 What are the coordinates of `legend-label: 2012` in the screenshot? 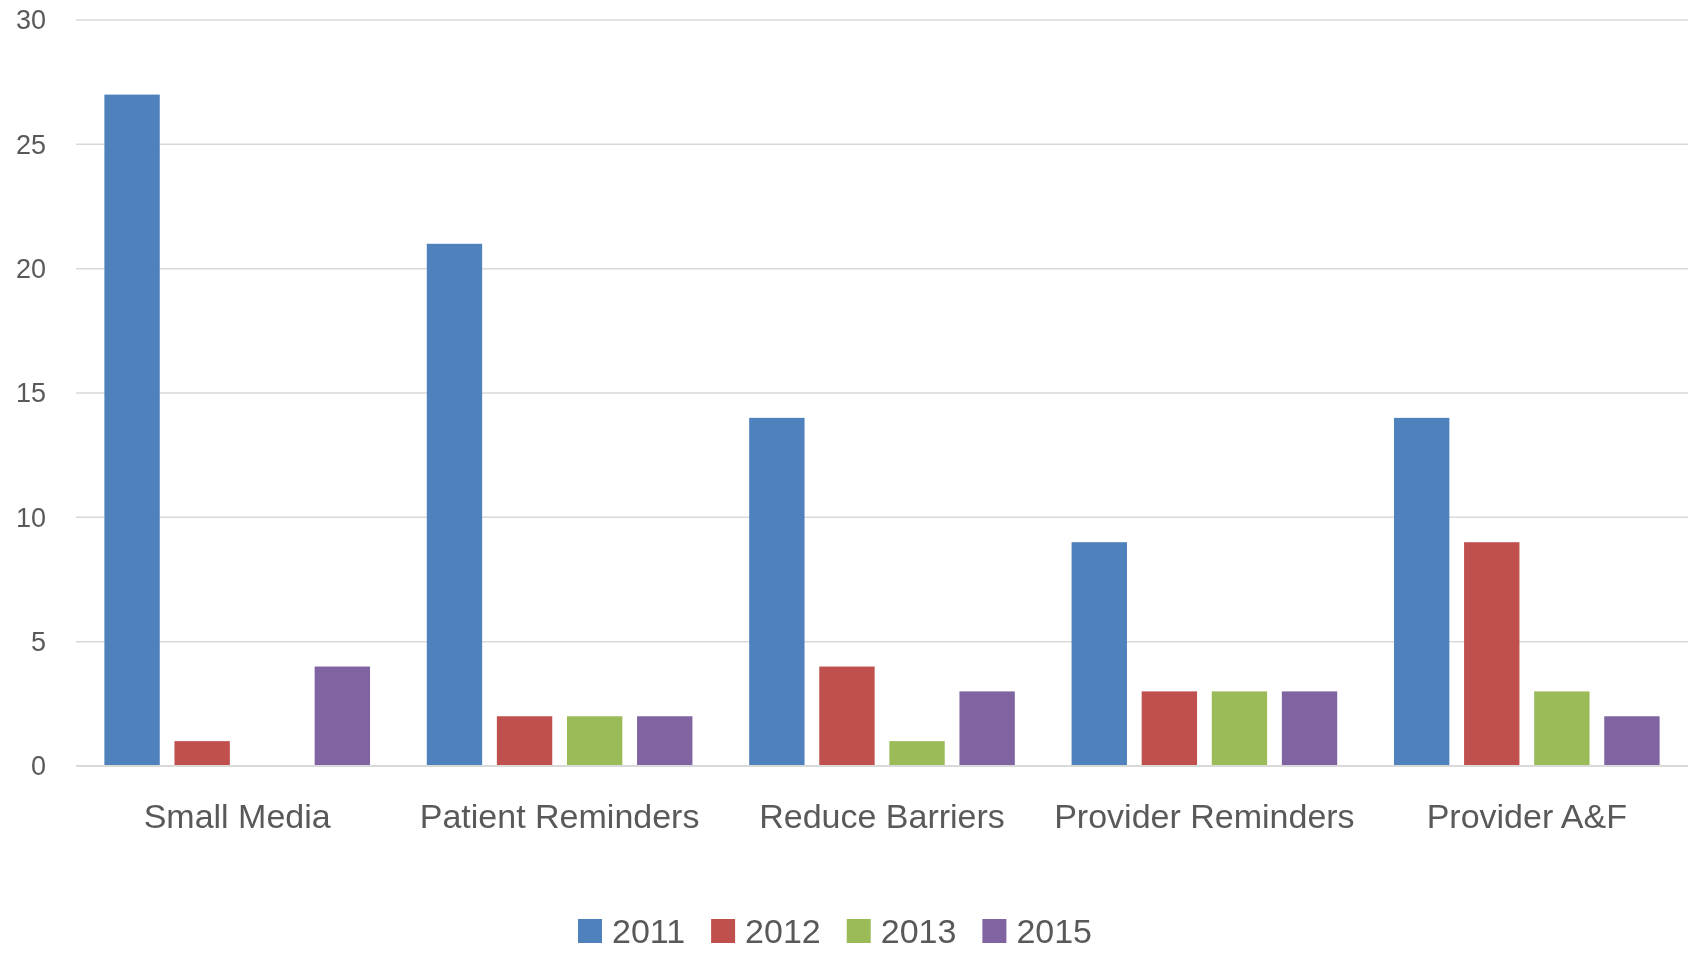 It's located at (783, 931).